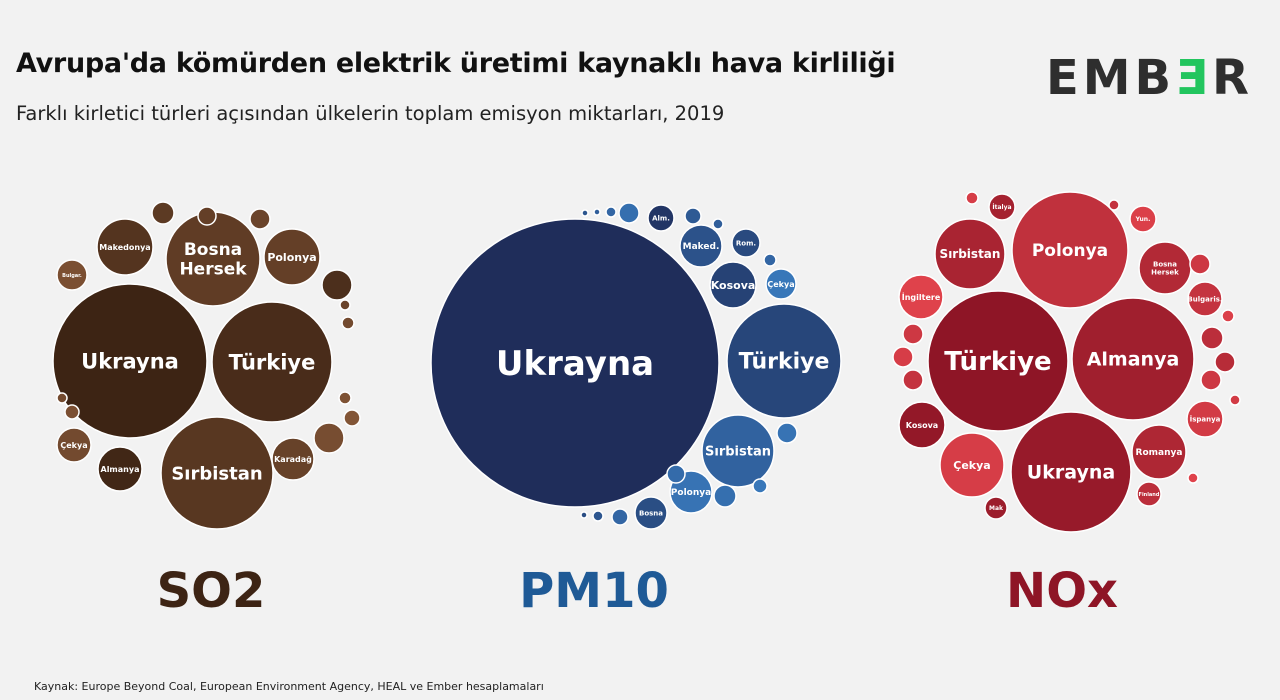 The width and height of the screenshot is (1280, 700). I want to click on bubble-label: Rom., so click(746, 243).